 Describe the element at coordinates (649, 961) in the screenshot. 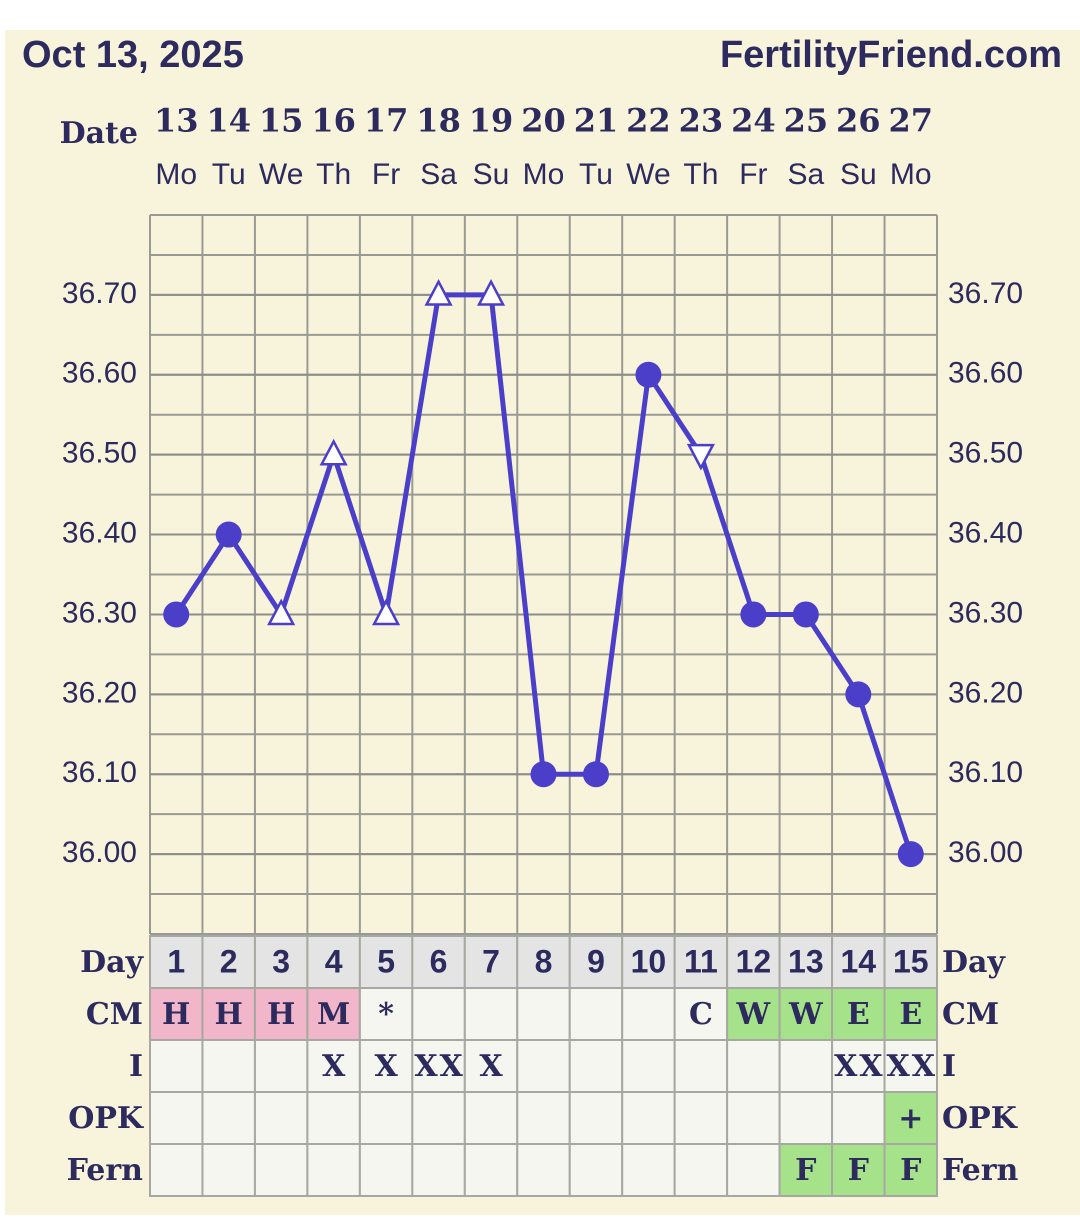

I see `cell-value: 10` at that location.